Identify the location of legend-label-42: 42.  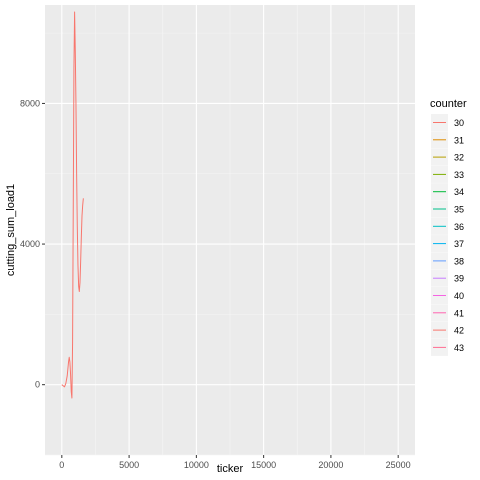
(459, 331).